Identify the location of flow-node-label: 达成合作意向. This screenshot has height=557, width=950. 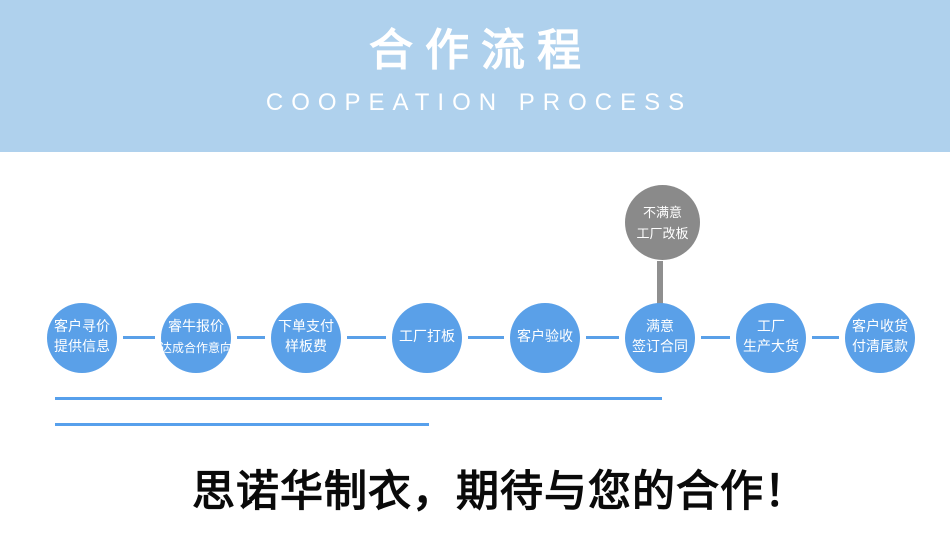
(196, 348).